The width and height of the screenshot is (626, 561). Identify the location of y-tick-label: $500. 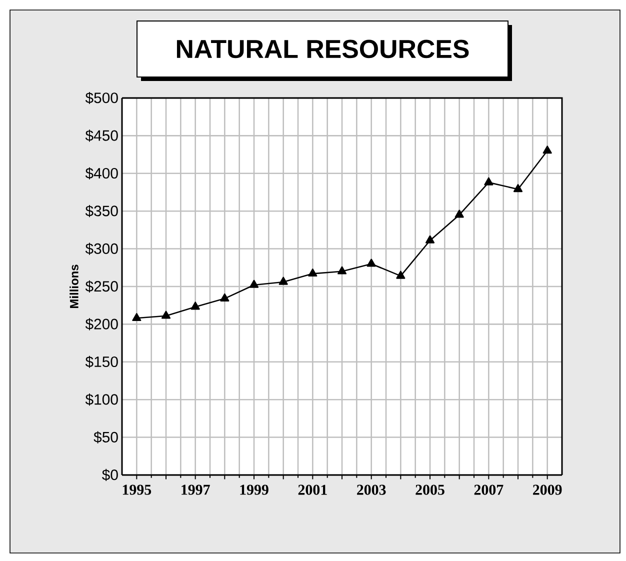
(101, 98).